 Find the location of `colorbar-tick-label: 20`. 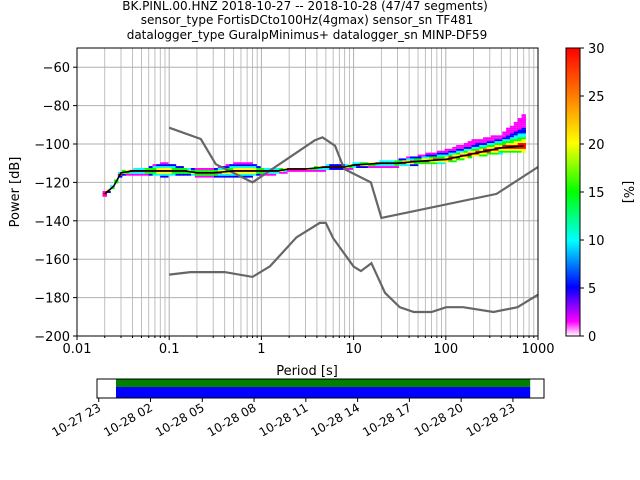

colorbar-tick-label: 20 is located at coordinates (596, 145).